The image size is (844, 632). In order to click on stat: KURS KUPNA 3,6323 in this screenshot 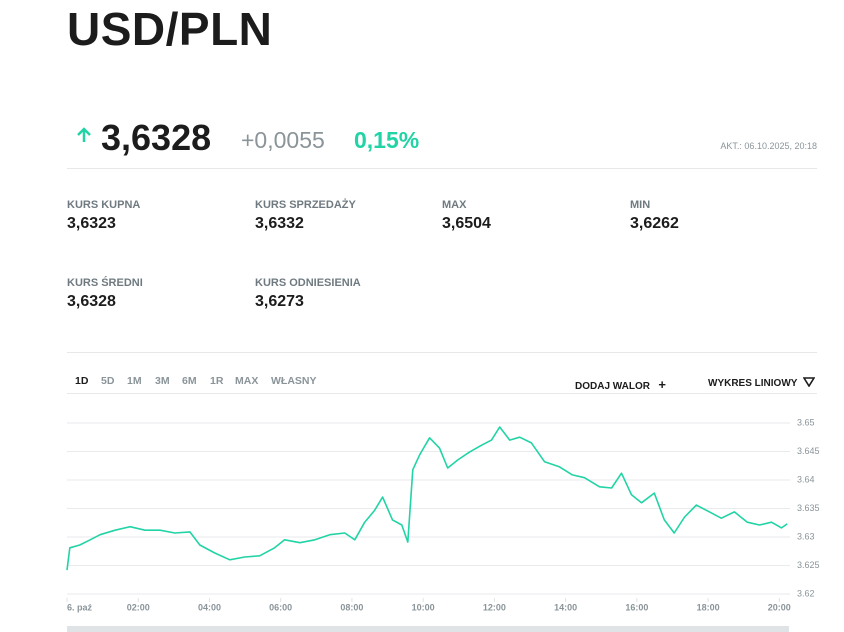, I will do `click(103, 216)`.